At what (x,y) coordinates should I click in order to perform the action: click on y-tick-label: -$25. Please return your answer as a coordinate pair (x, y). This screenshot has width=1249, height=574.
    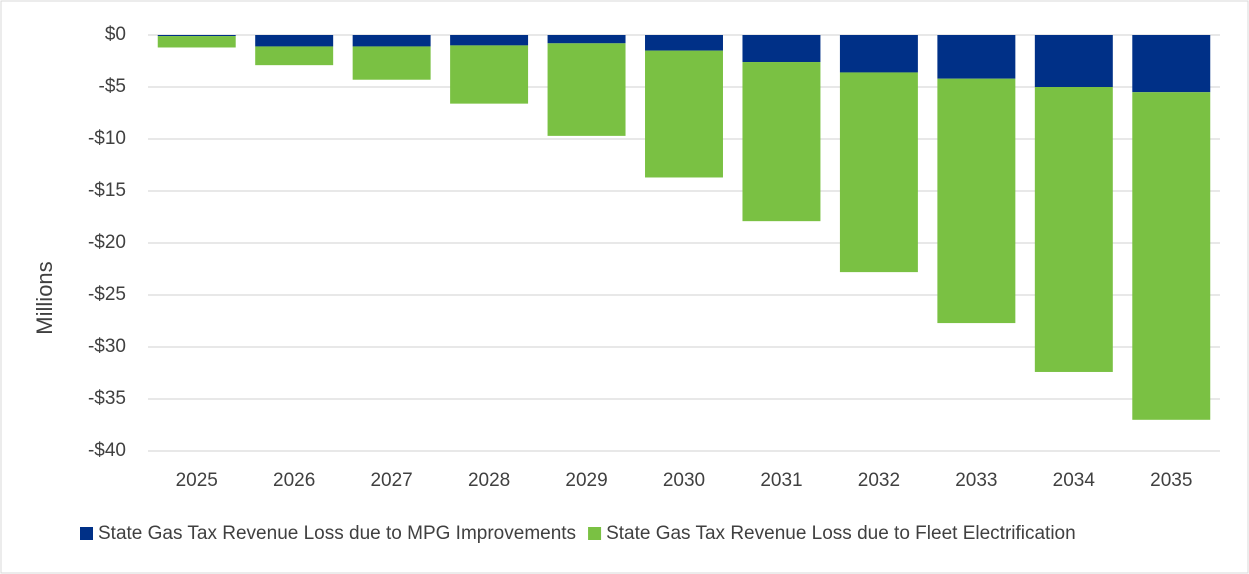
    Looking at the image, I should click on (107, 294).